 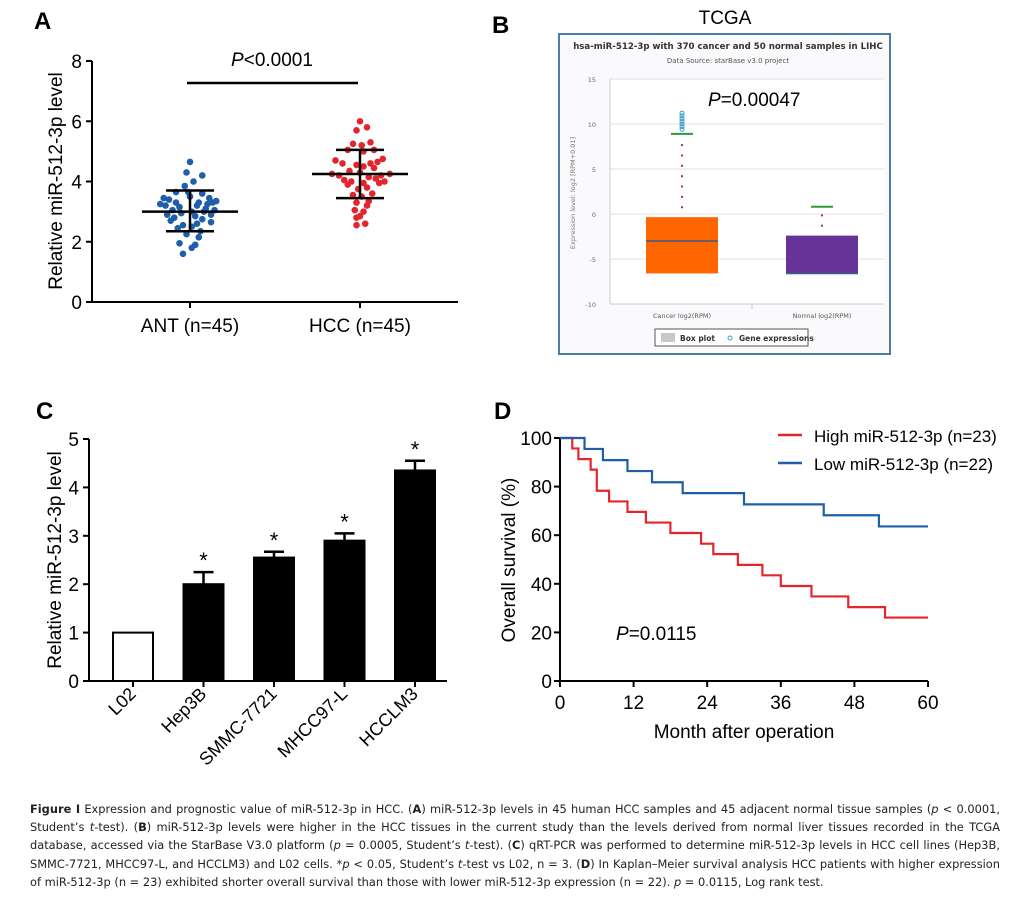 What do you see at coordinates (663, 634) in the screenshot?
I see `chart-d-pvalue-text: =0.0115` at bounding box center [663, 634].